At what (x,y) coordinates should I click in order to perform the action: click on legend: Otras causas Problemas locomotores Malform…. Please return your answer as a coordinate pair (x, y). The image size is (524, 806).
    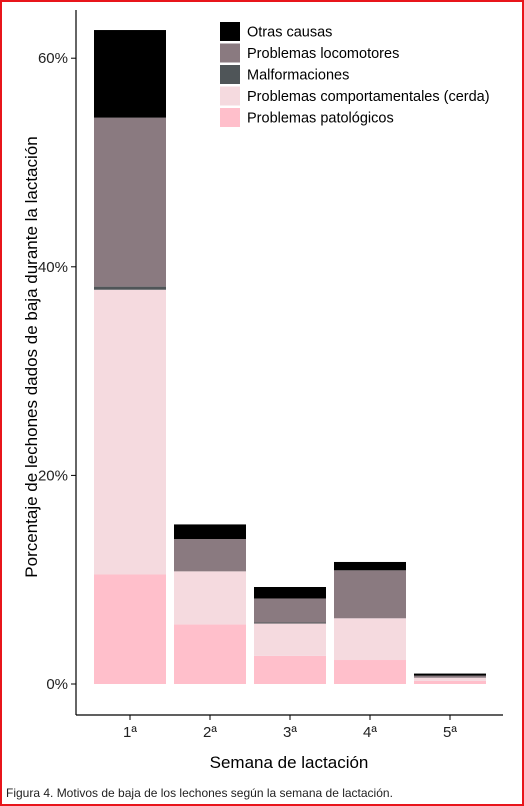
    Looking at the image, I should click on (355, 74).